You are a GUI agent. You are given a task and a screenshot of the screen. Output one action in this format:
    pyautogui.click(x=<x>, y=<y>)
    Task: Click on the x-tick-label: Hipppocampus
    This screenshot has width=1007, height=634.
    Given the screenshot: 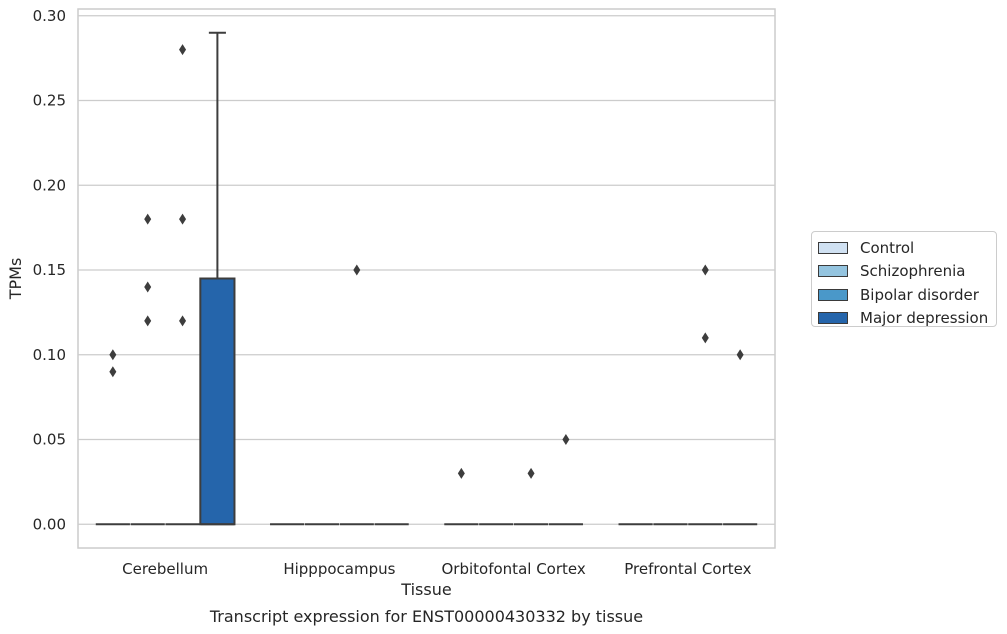 What is the action you would take?
    pyautogui.click(x=339, y=569)
    